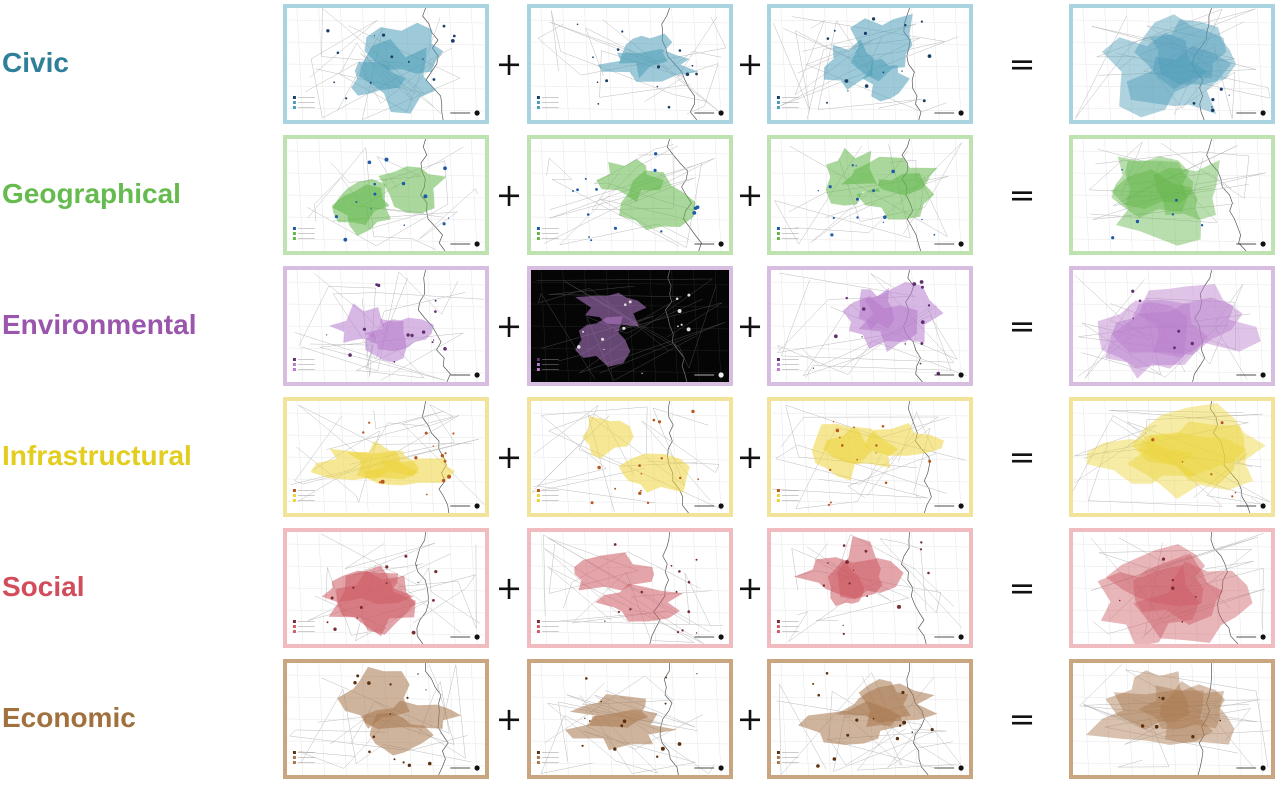 Image resolution: width=1280 pixels, height=785 pixels. Describe the element at coordinates (509, 457) in the screenshot. I see `plus-operator: +` at that location.